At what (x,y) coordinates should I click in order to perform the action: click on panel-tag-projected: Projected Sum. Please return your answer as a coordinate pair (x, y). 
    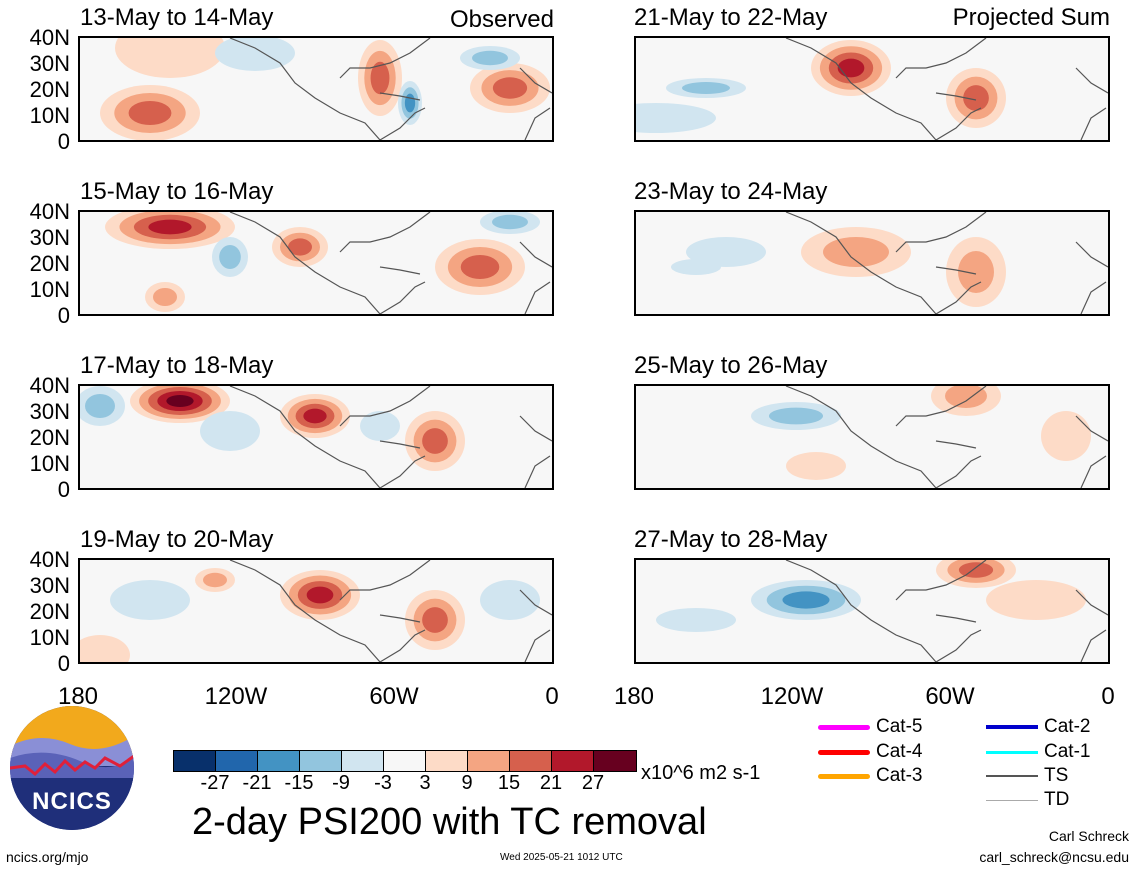
    Looking at the image, I should click on (1031, 17).